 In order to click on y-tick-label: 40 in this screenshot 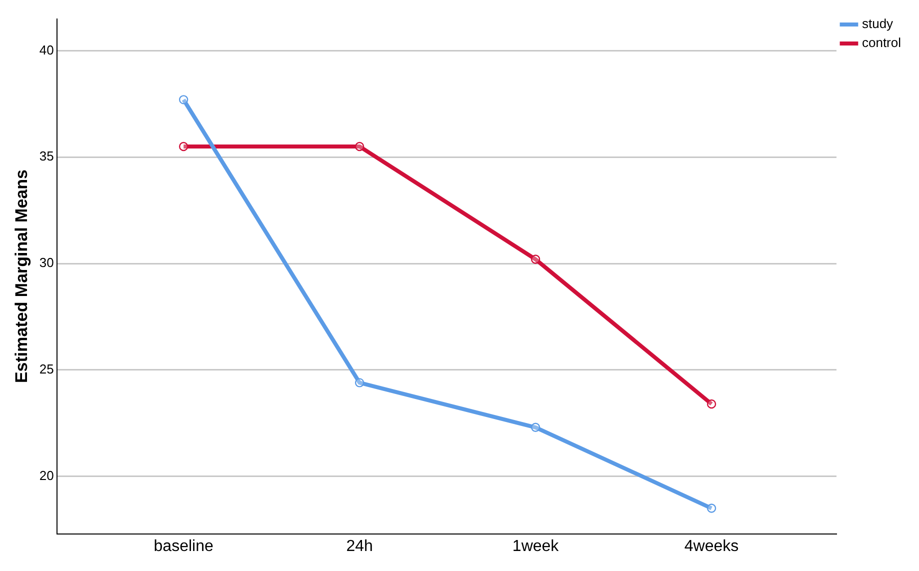, I will do `click(46, 50)`.